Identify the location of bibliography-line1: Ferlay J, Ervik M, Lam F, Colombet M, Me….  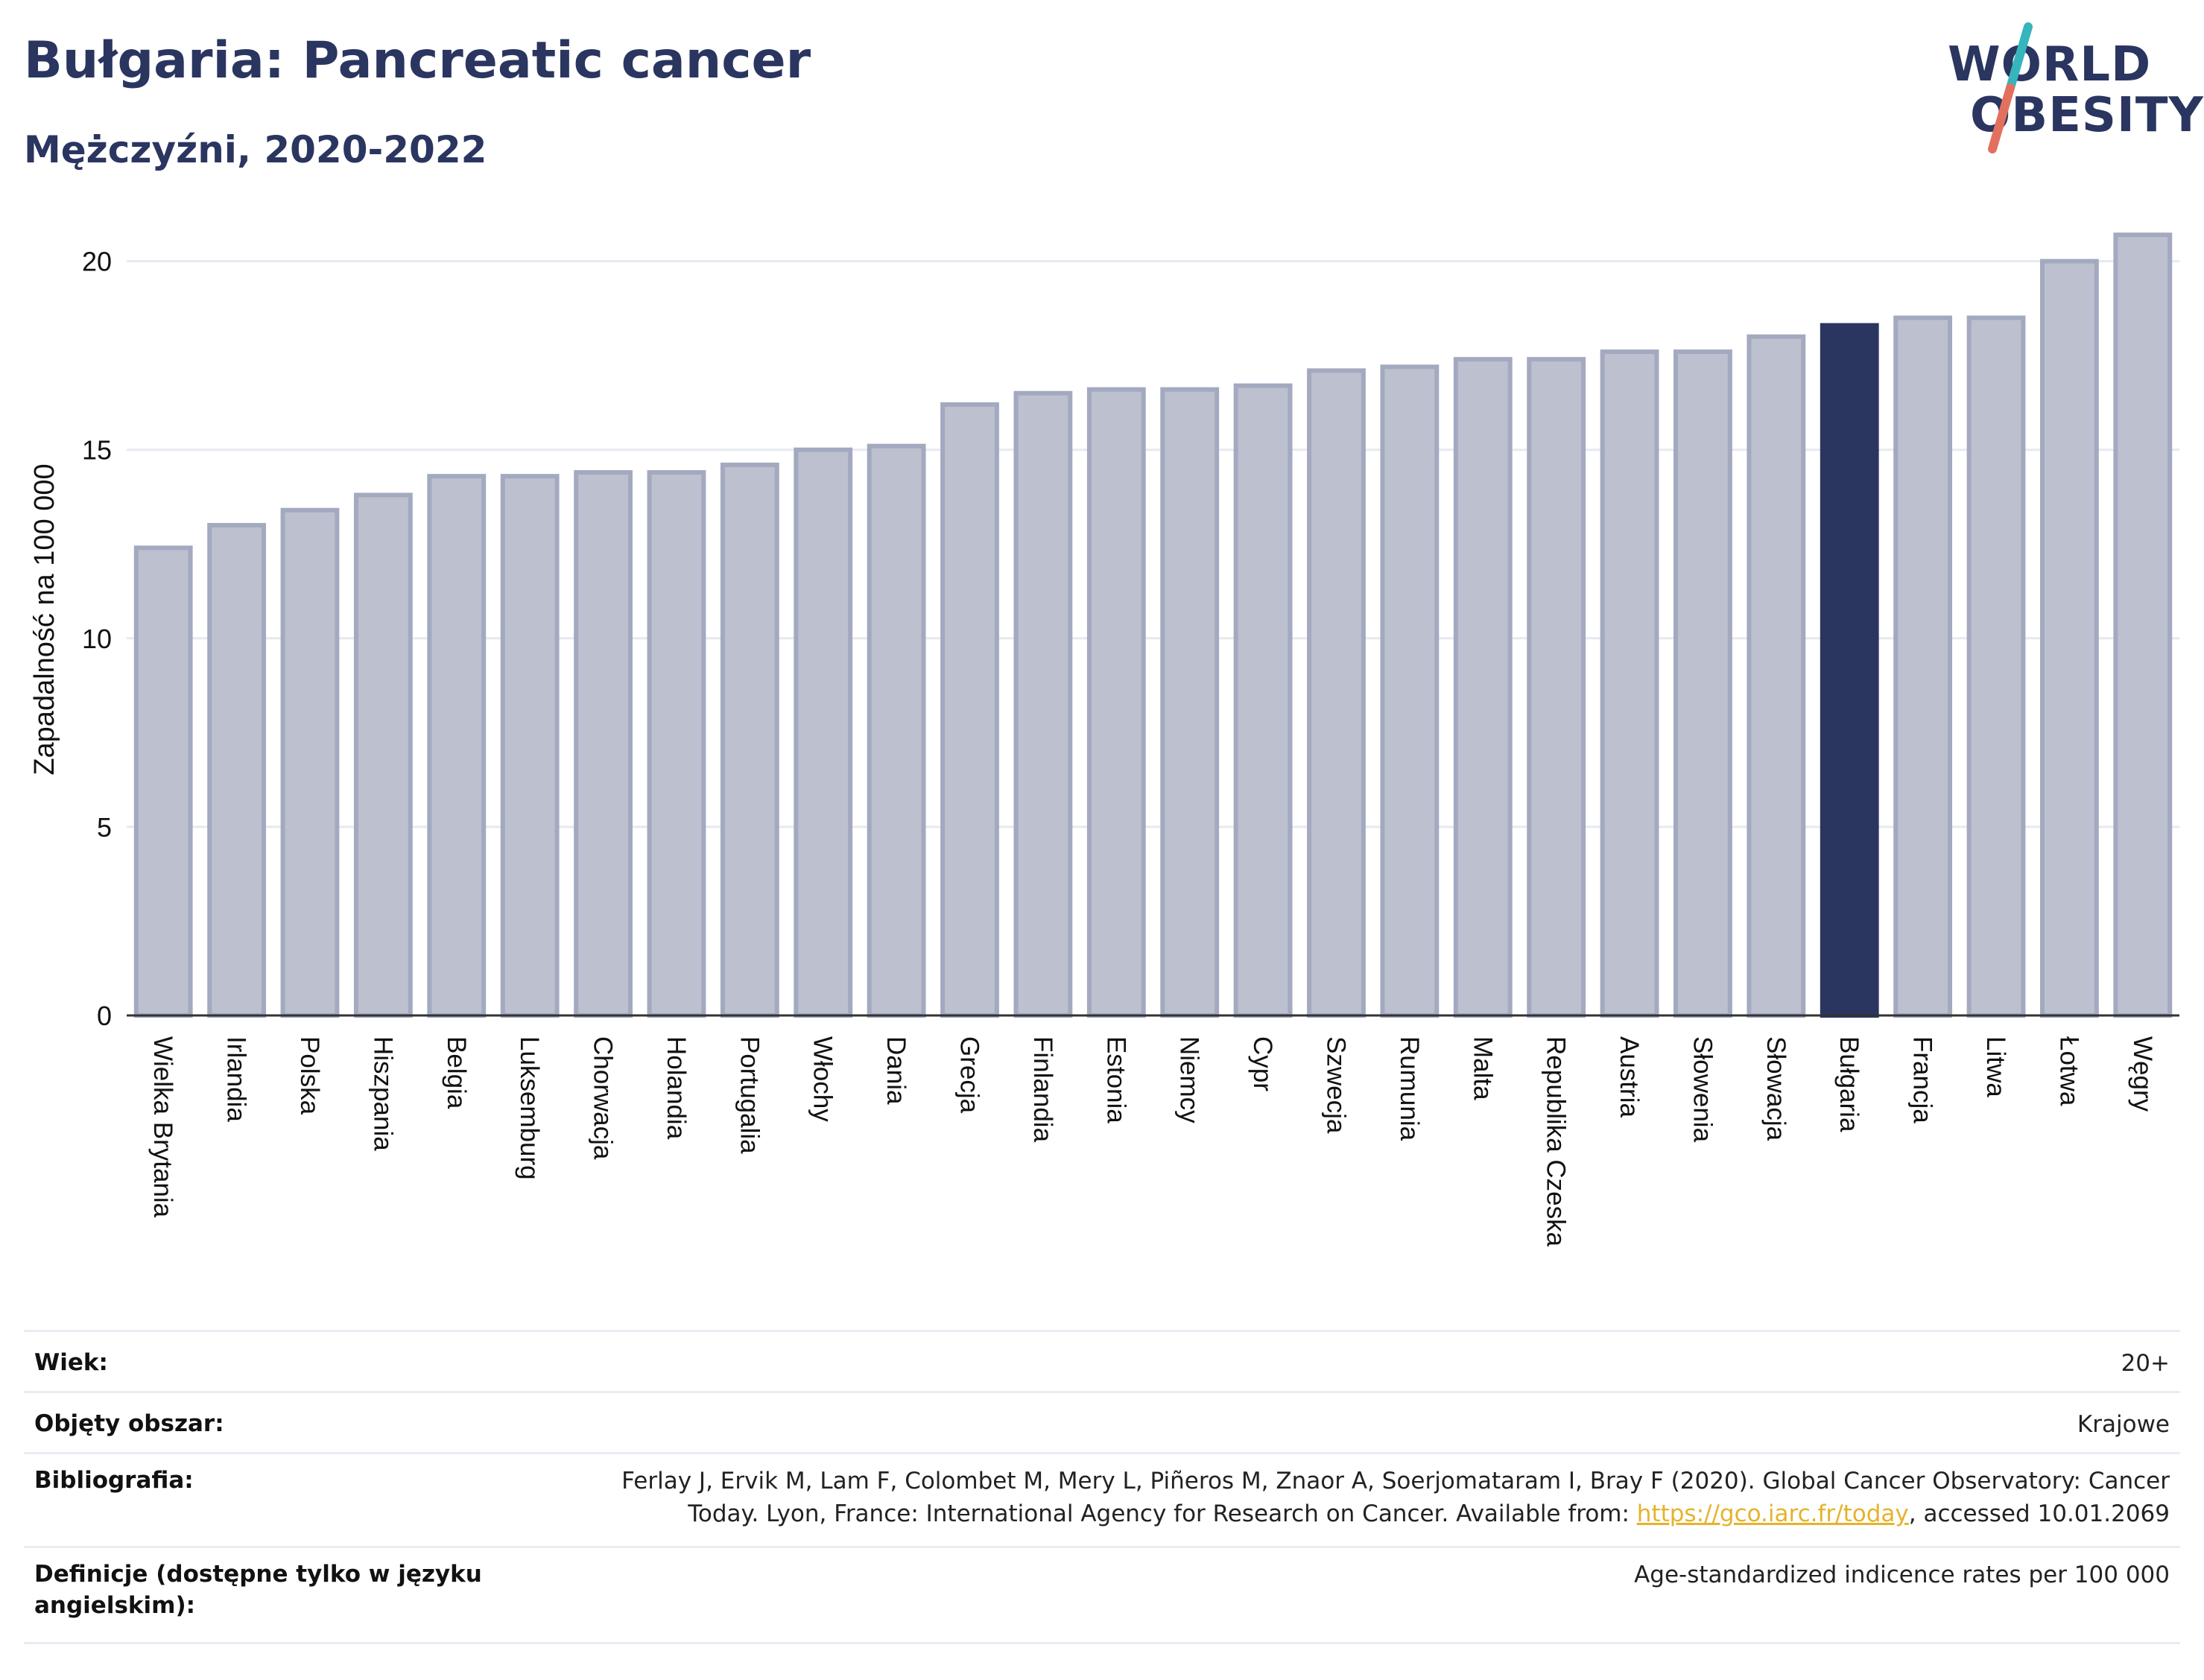
(1395, 1481).